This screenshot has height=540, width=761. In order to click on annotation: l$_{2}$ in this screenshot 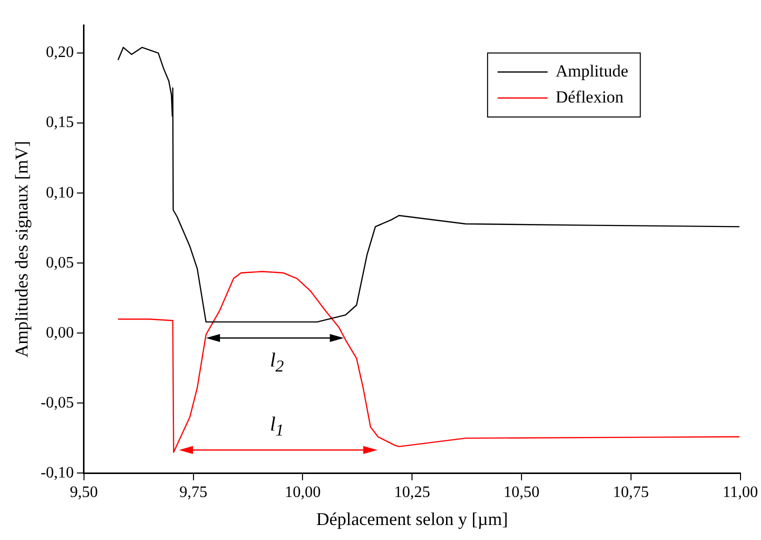, I will do `click(277, 362)`.